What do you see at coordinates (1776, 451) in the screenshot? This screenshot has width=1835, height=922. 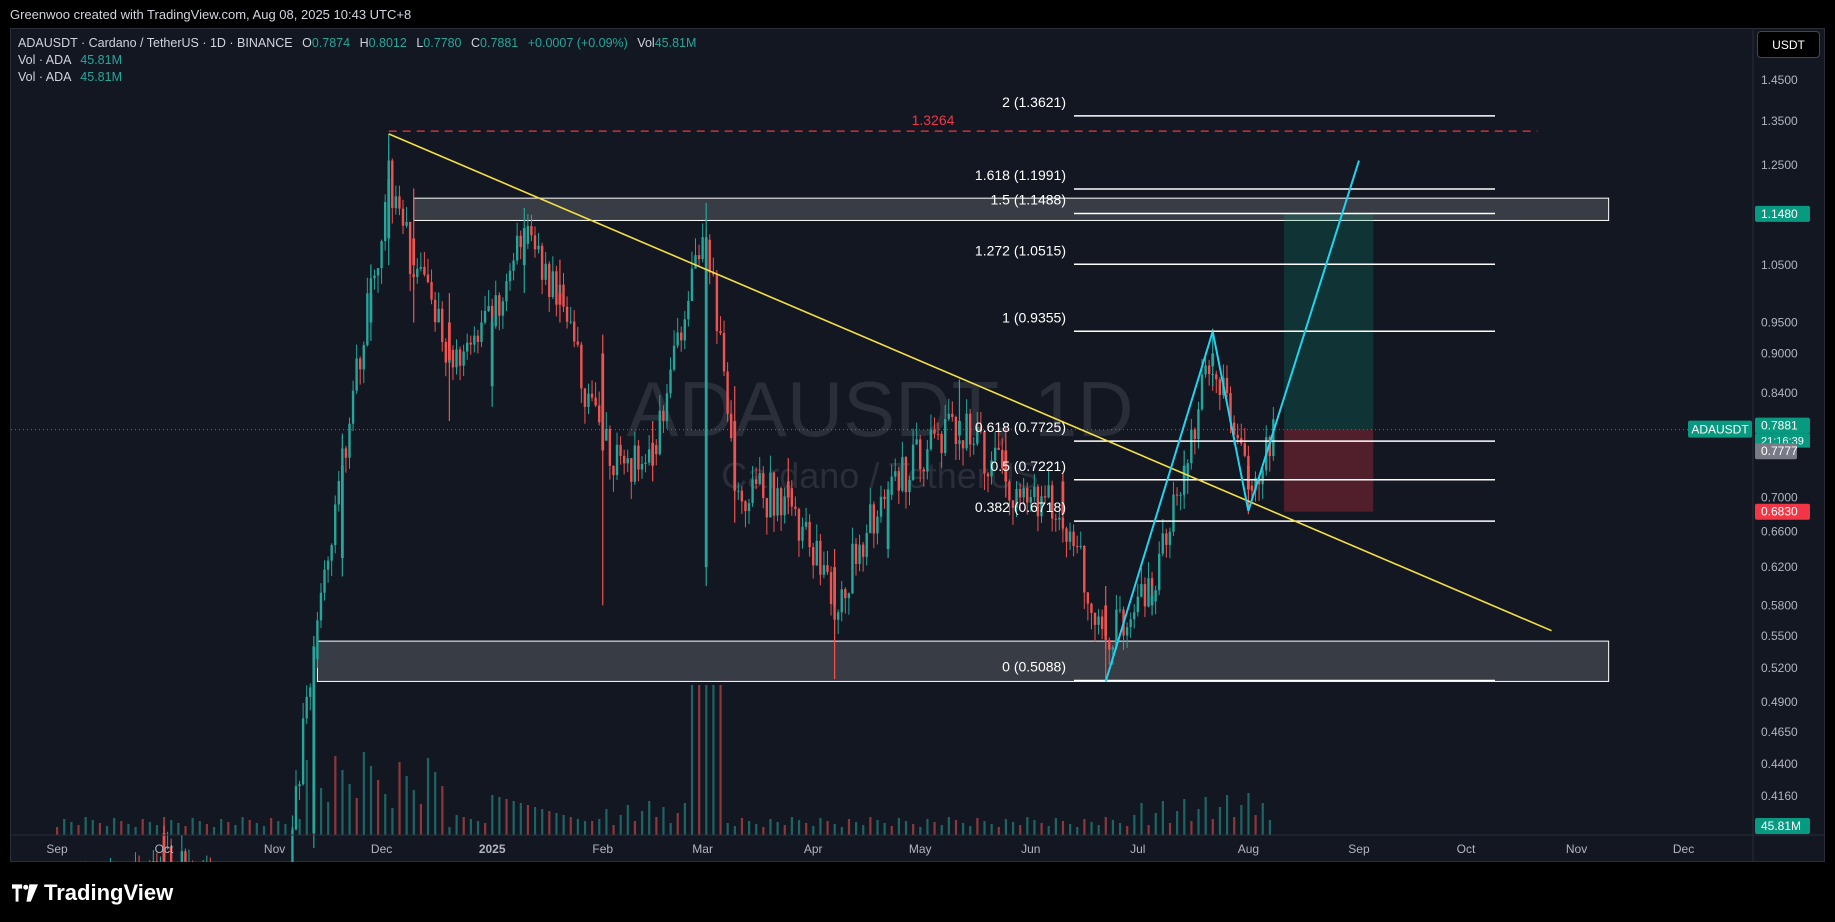 I see `previous-close-label-background` at bounding box center [1776, 451].